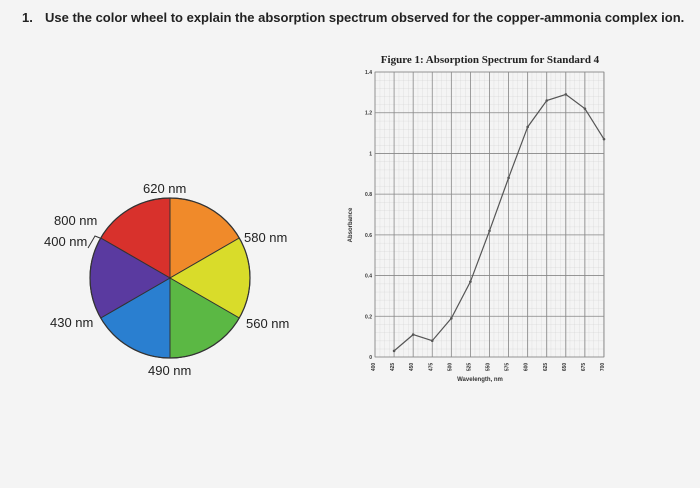 The height and width of the screenshot is (488, 700). Describe the element at coordinates (450, 367) in the screenshot. I see `x-tick-label: 500` at that location.